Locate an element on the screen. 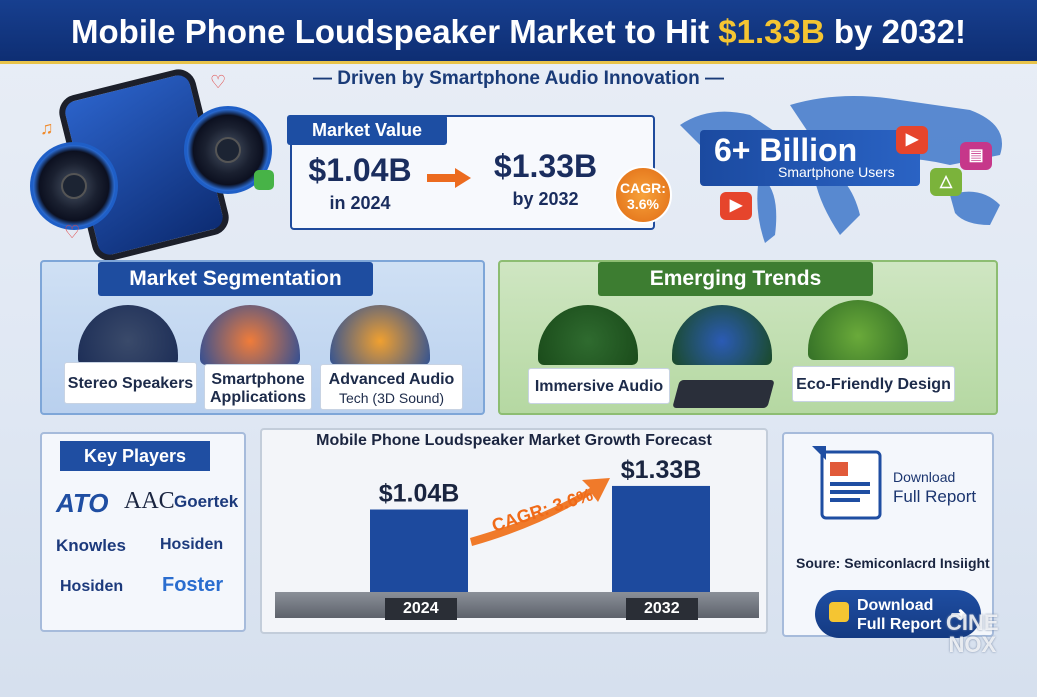 Image resolution: width=1037 pixels, height=697 pixels. users-banner: 6+ Billion Smartphone Users is located at coordinates (810, 158).